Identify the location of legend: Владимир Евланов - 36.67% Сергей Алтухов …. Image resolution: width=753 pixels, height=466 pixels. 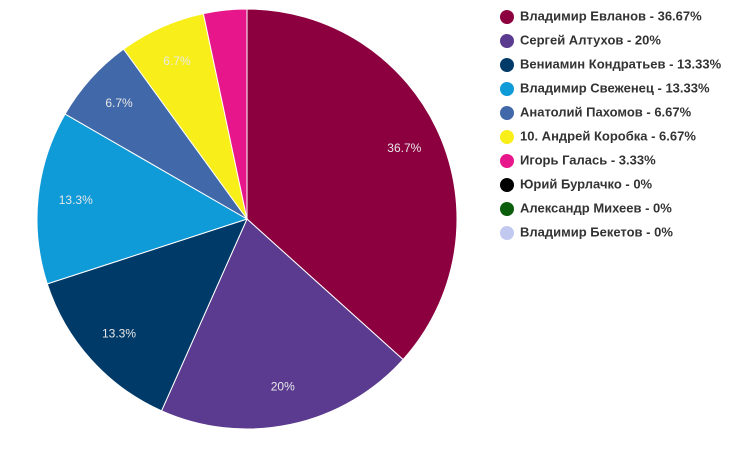
(611, 124).